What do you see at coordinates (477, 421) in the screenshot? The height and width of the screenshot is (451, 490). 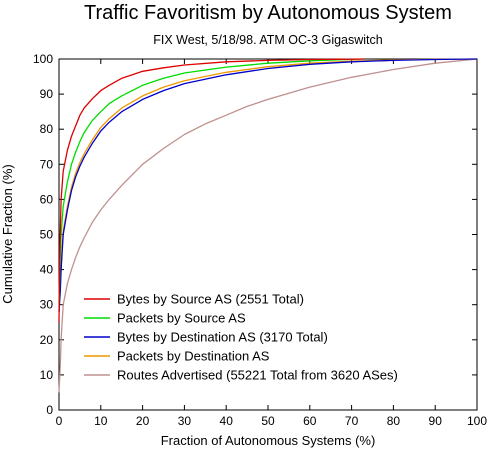 I see `x-tick-label: 100` at bounding box center [477, 421].